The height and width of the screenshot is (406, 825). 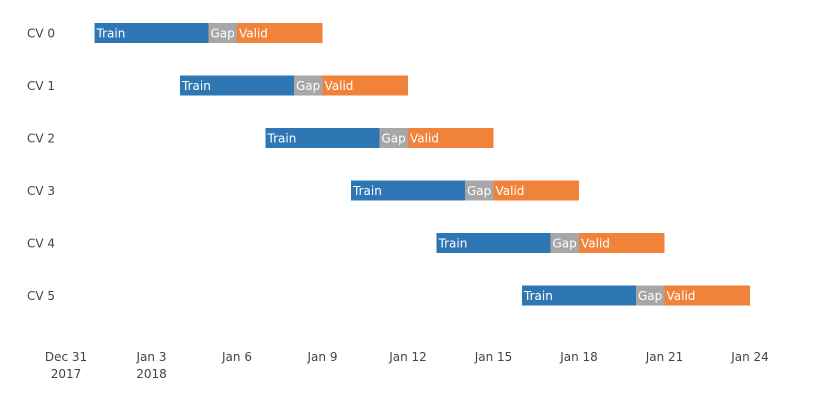 I want to click on gap-label-cv0: Gap, so click(x=223, y=34).